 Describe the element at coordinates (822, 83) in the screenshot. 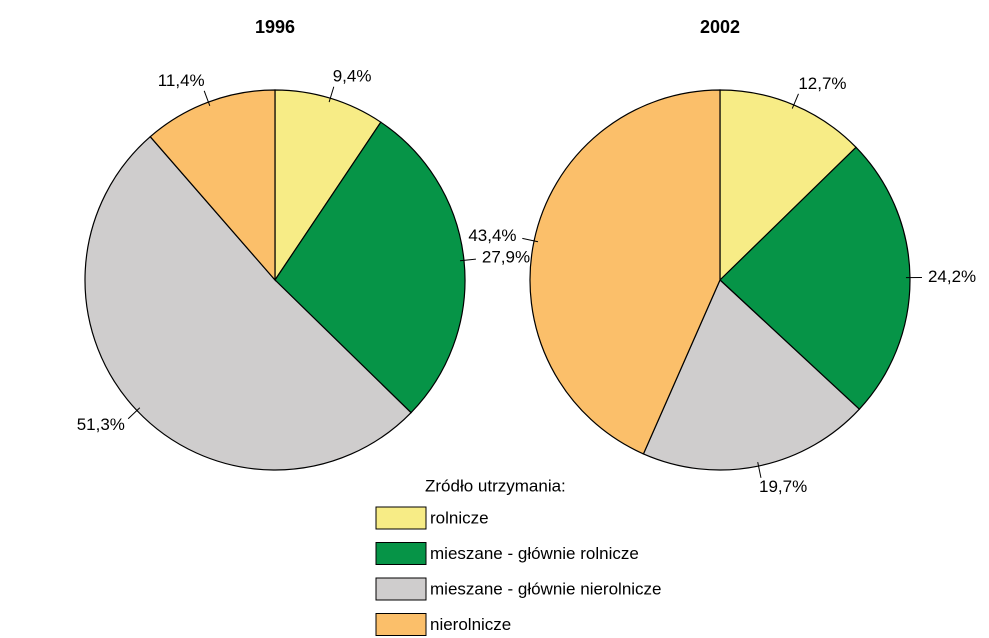

I see `data-label: 12,7%` at that location.